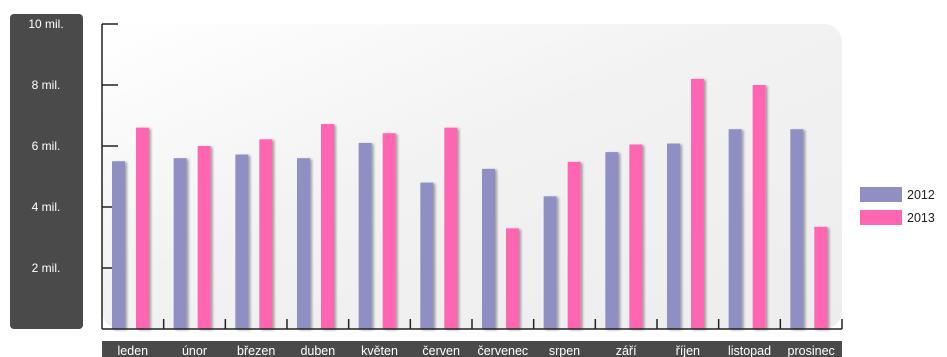 This screenshot has width=947, height=357. I want to click on bar-2013-prosinec, so click(821, 277).